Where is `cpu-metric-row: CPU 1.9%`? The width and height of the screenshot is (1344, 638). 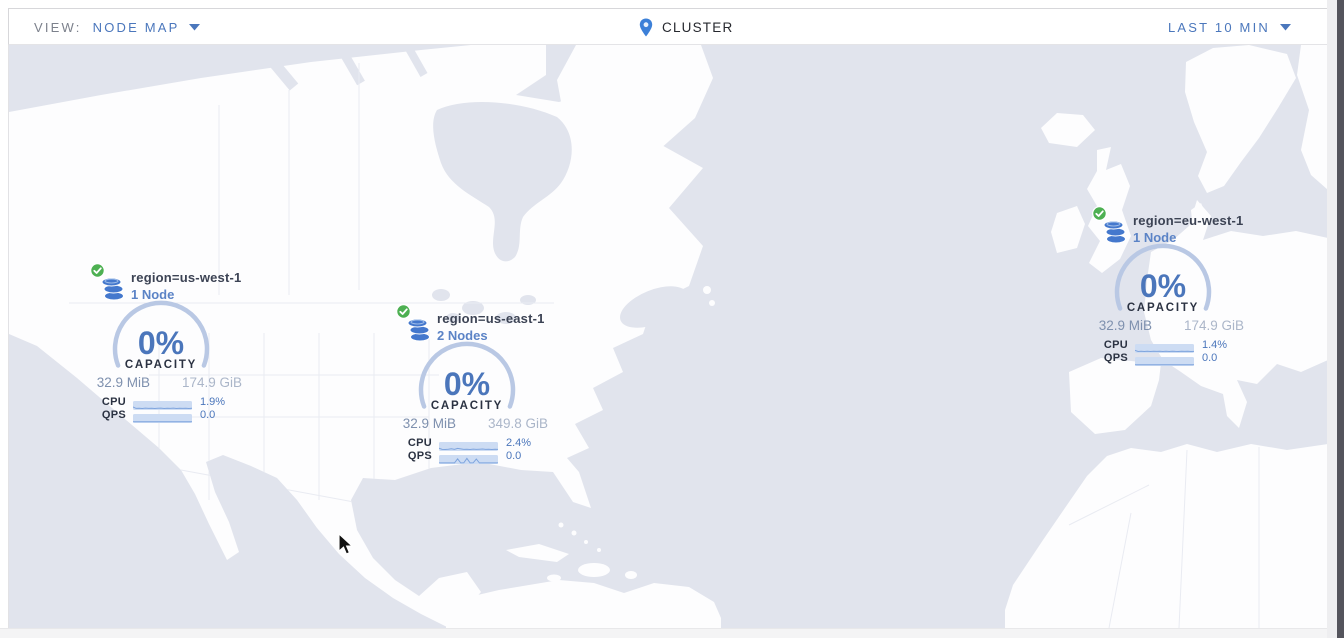 cpu-metric-row: CPU 1.9% is located at coordinates (197, 403).